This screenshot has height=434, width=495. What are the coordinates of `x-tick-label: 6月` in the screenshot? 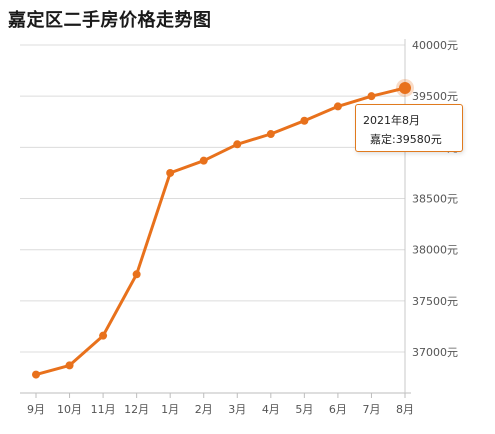 It's located at (338, 409).